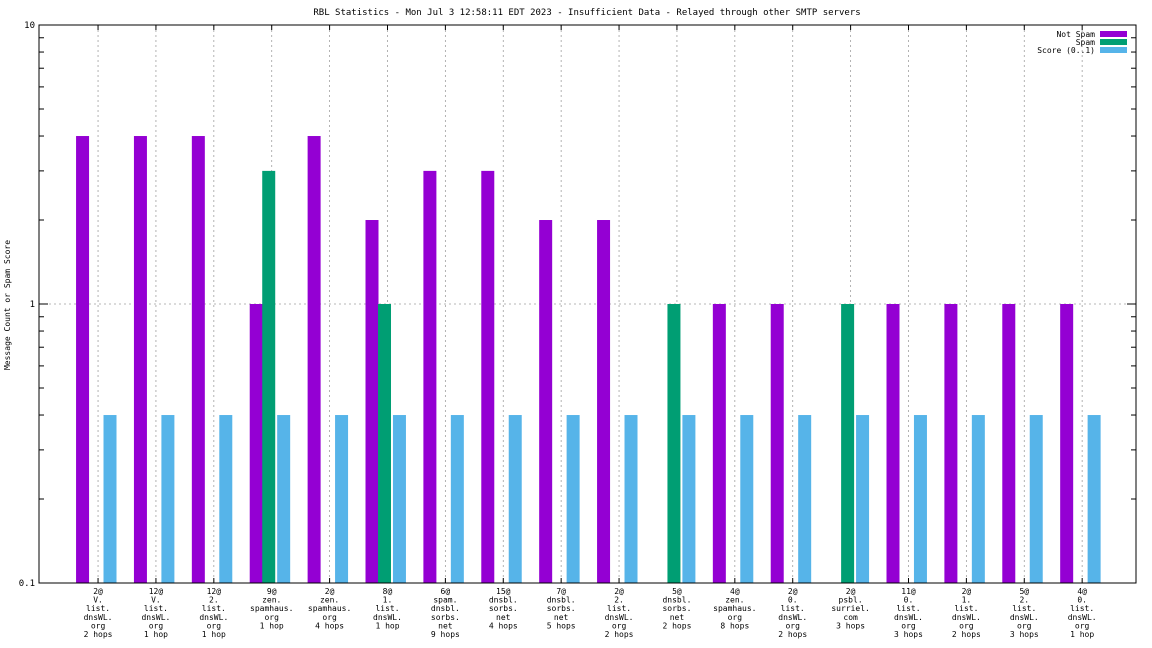  I want to click on category-label-line: com, so click(850, 617).